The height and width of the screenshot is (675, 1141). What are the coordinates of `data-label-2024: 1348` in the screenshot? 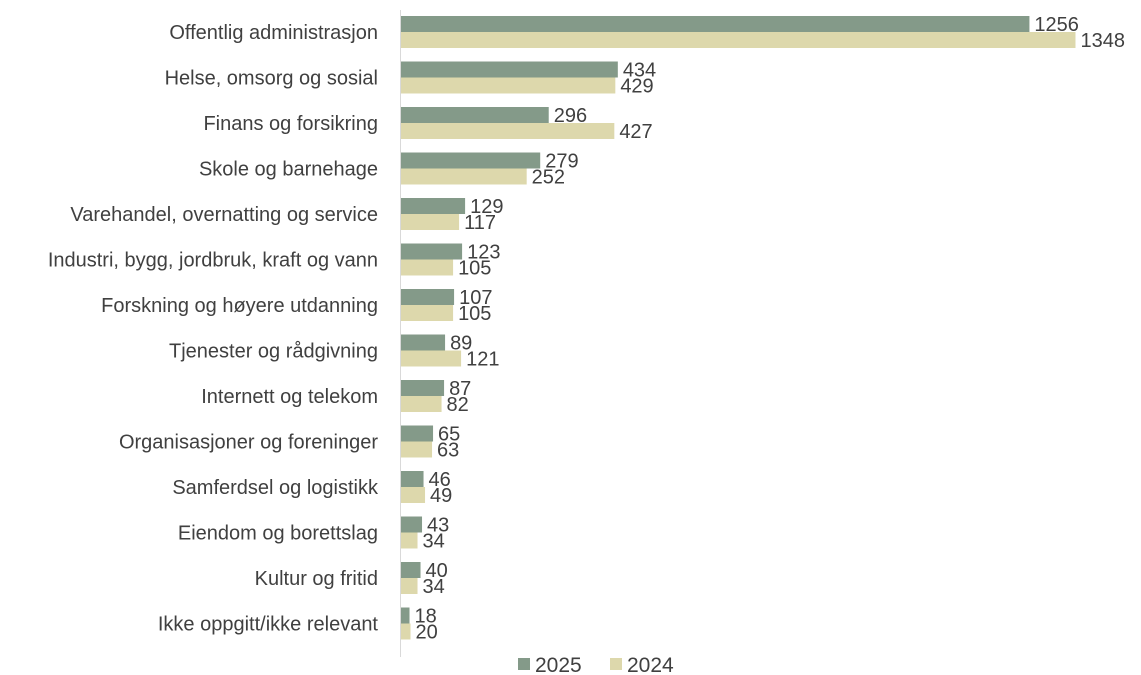 It's located at (1103, 41).